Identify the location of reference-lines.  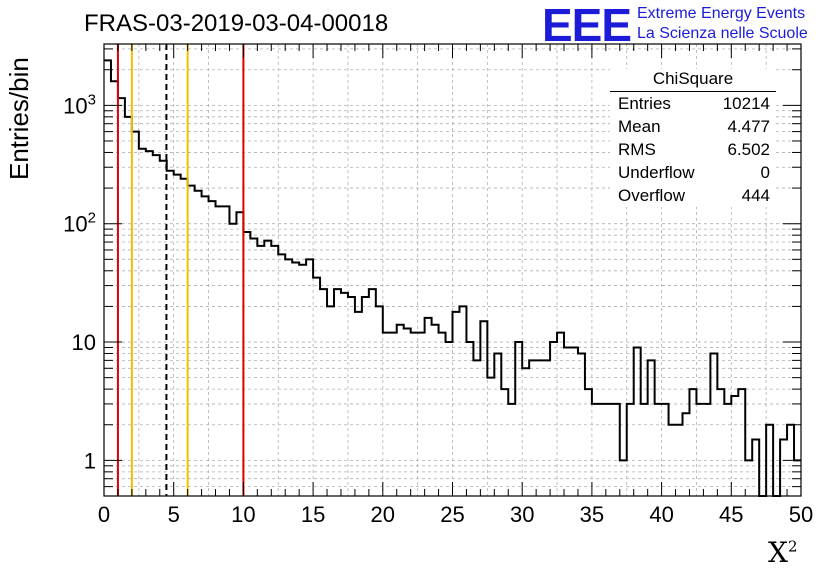
(180, 270).